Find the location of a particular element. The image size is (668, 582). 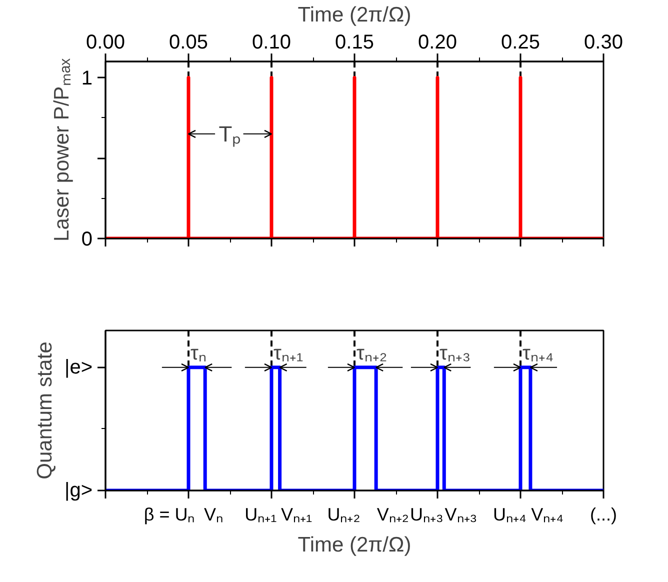

annotation: τₙ₊₃ is located at coordinates (455, 353).